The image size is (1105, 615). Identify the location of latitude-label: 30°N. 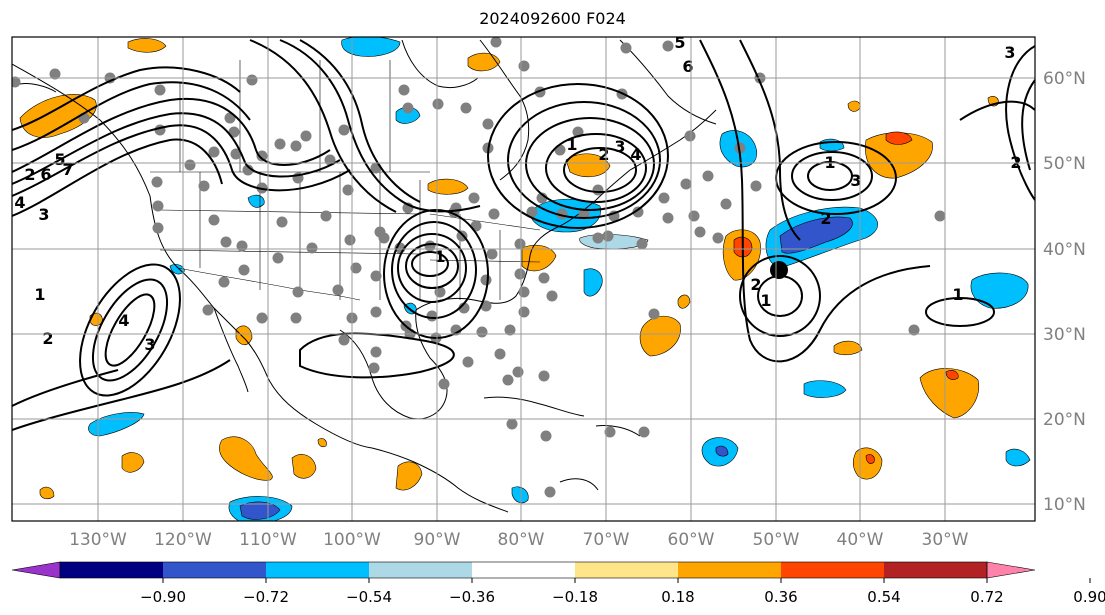
(1064, 335).